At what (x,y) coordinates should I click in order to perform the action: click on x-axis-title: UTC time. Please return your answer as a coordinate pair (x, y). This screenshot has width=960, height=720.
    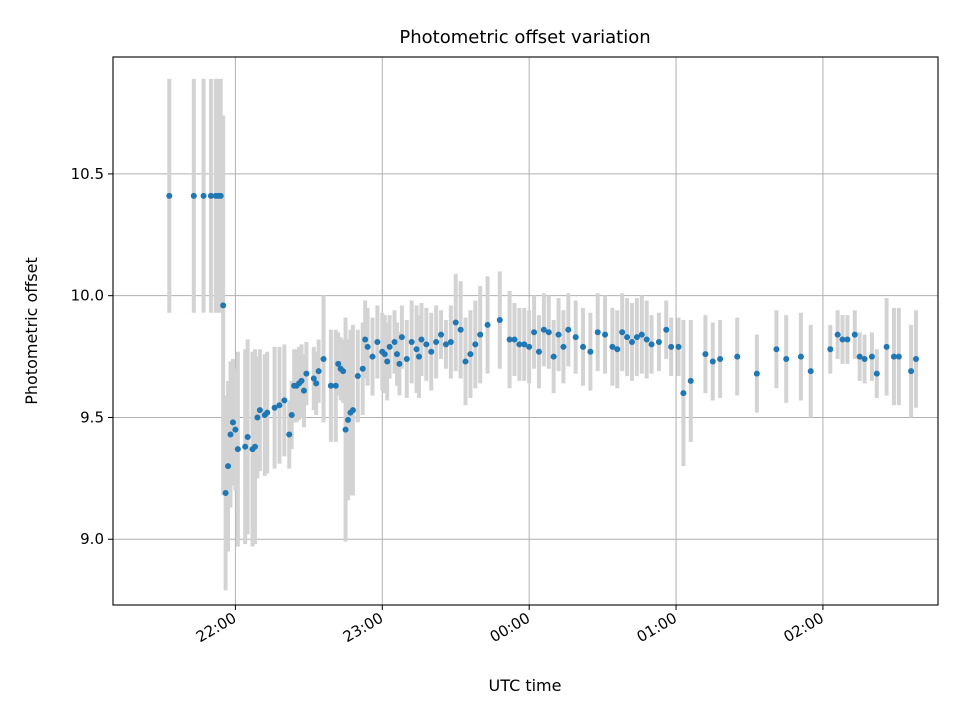
    Looking at the image, I should click on (525, 685).